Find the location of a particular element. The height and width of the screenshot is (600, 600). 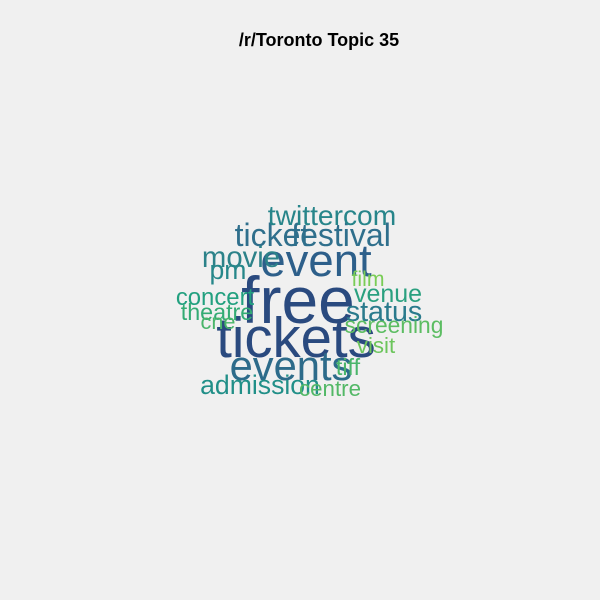

word-film: film is located at coordinates (368, 279).